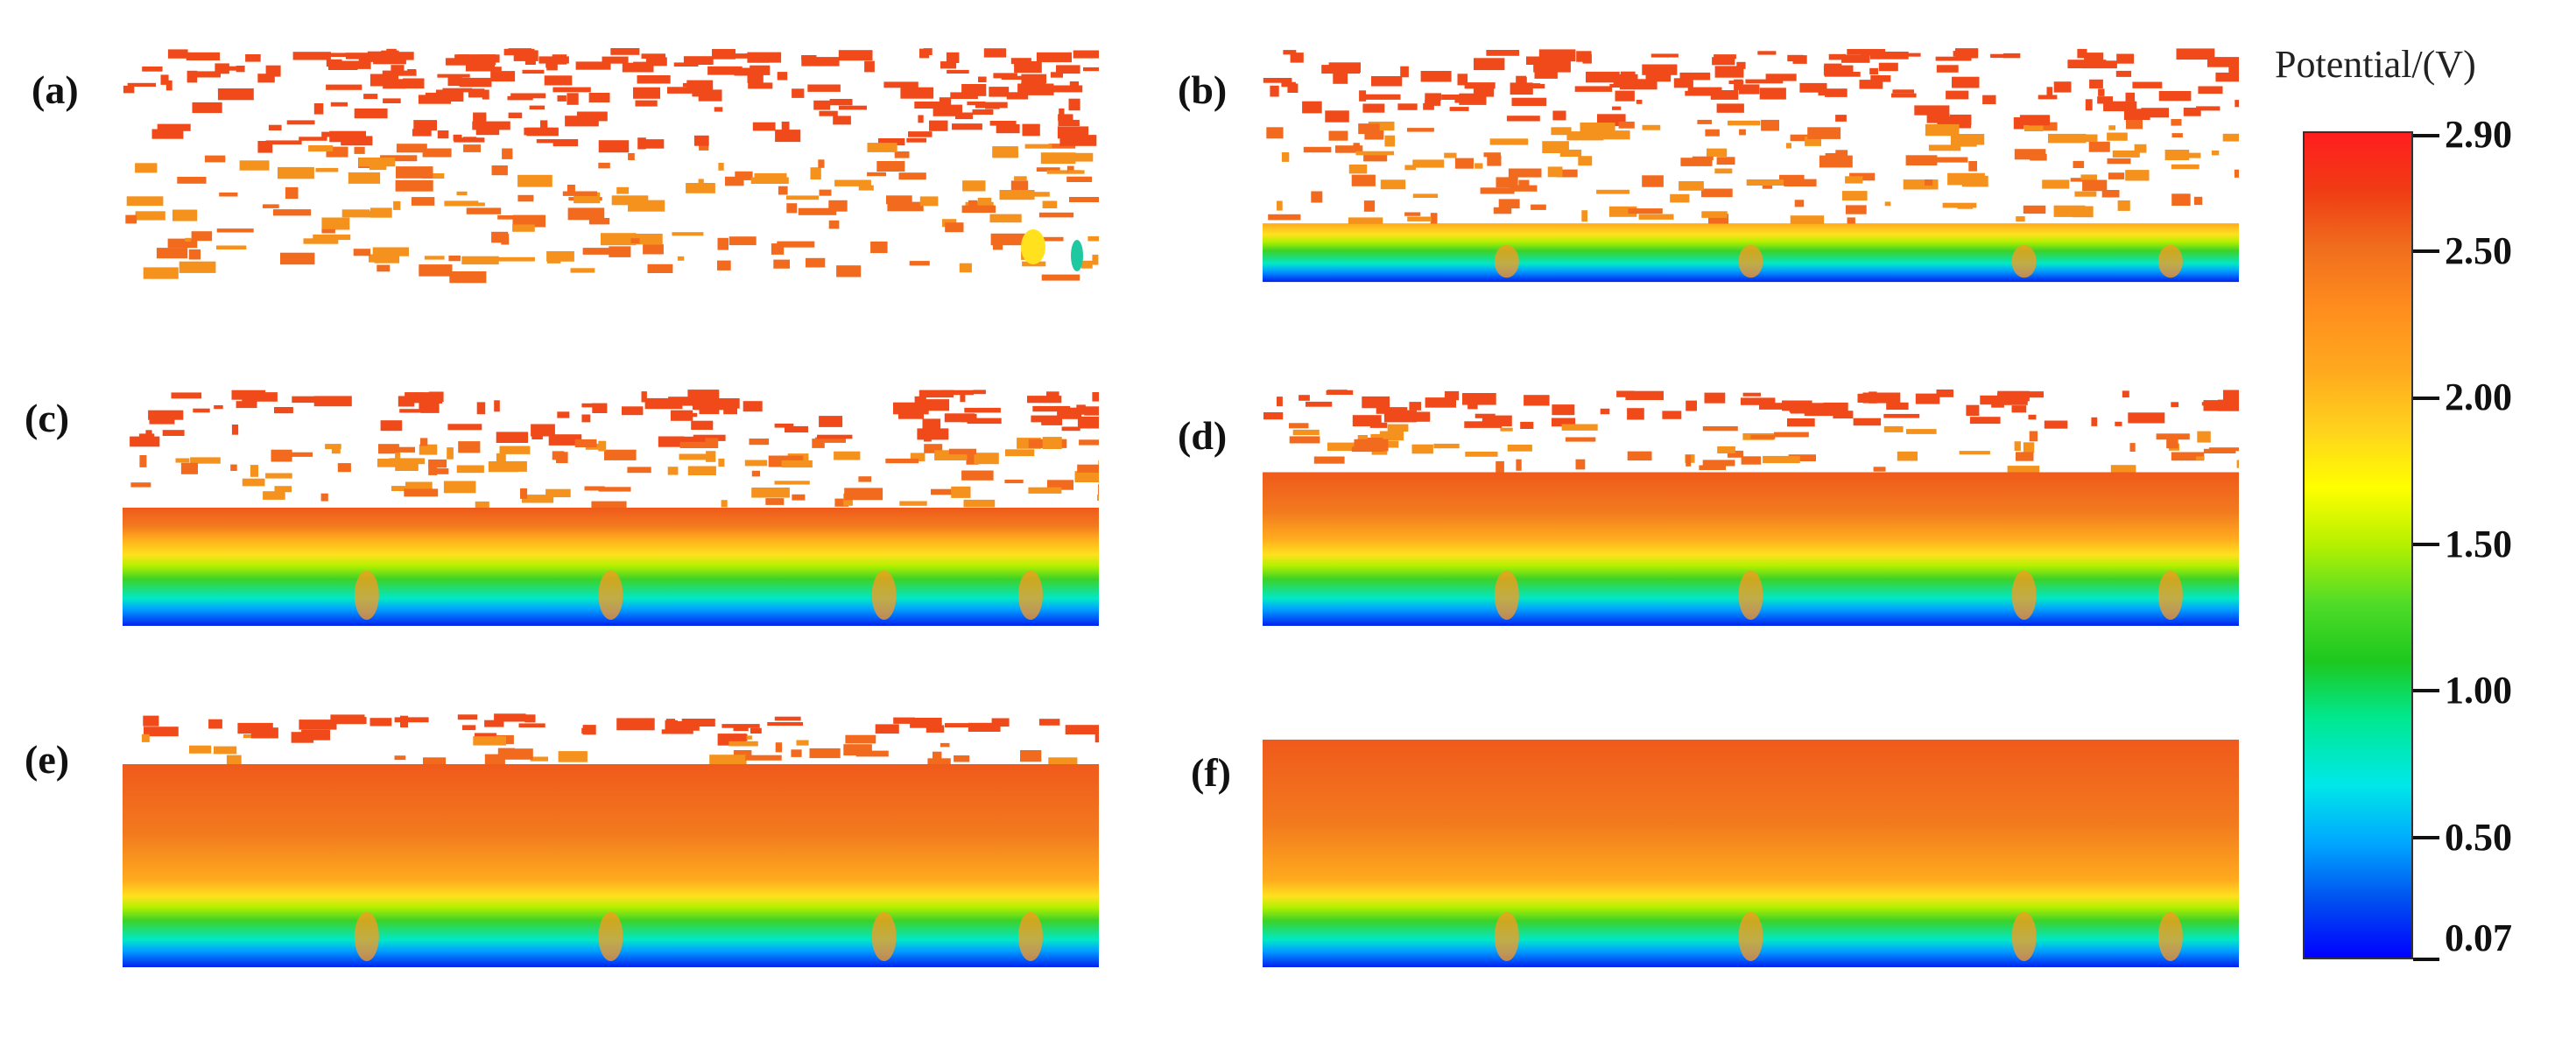 The height and width of the screenshot is (1039, 2576). I want to click on panel-label-a: (a), so click(55, 89).